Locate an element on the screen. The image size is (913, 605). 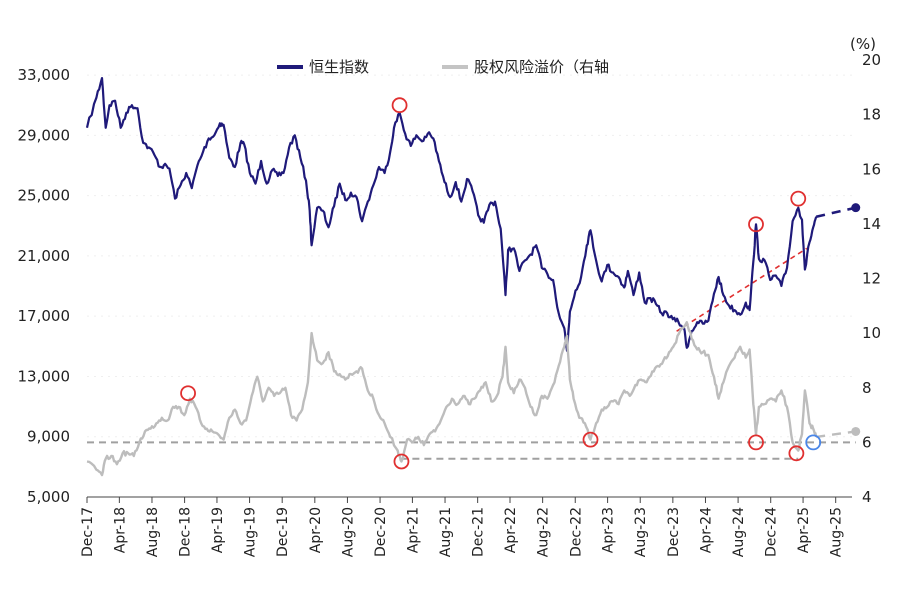
x-tick-label: Dec-18 is located at coordinates (186, 532).